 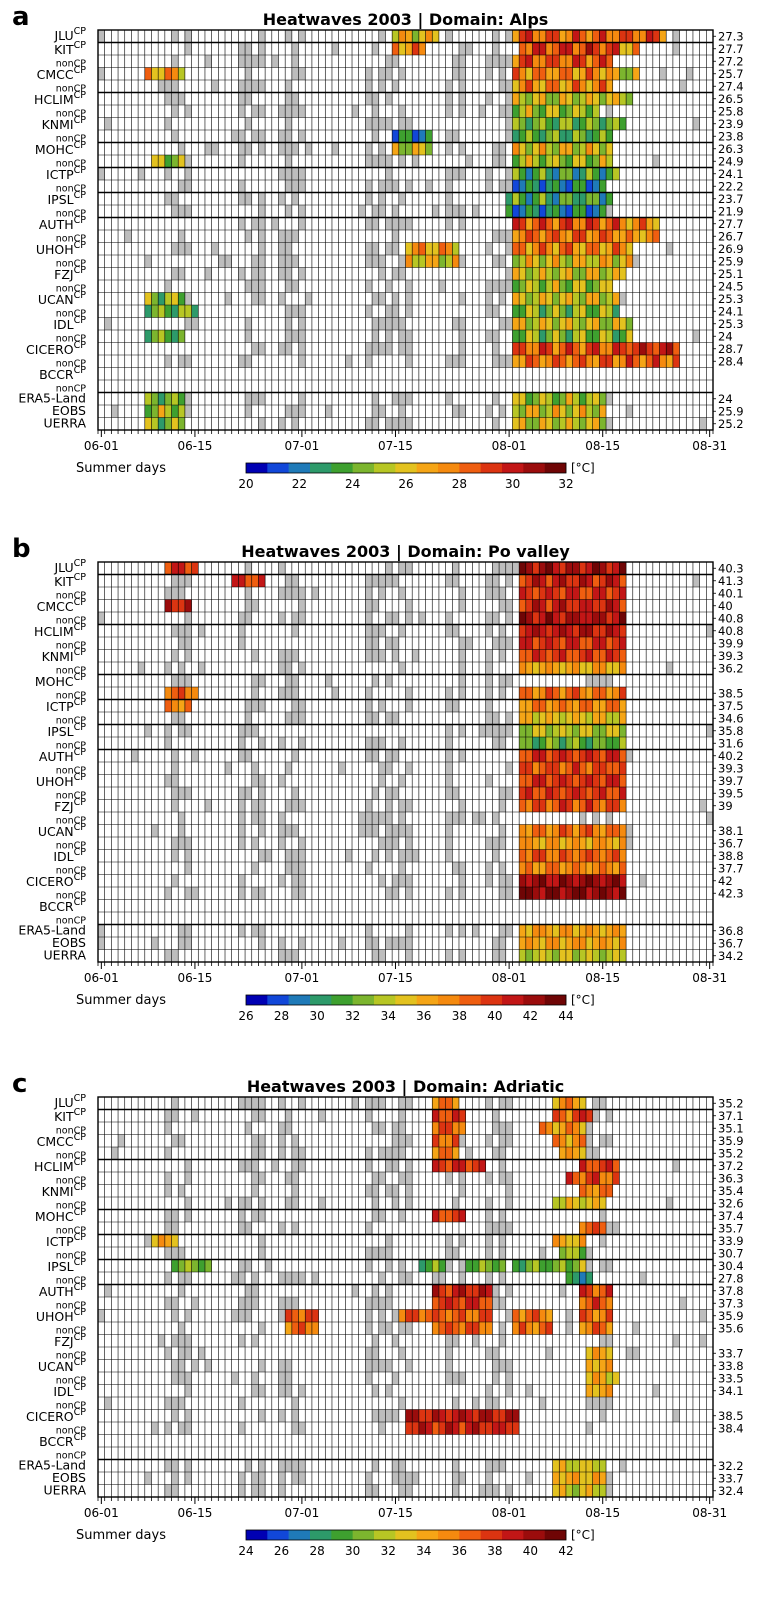 What do you see at coordinates (61, 780) in the screenshot?
I see `row-label: UHOHCP` at bounding box center [61, 780].